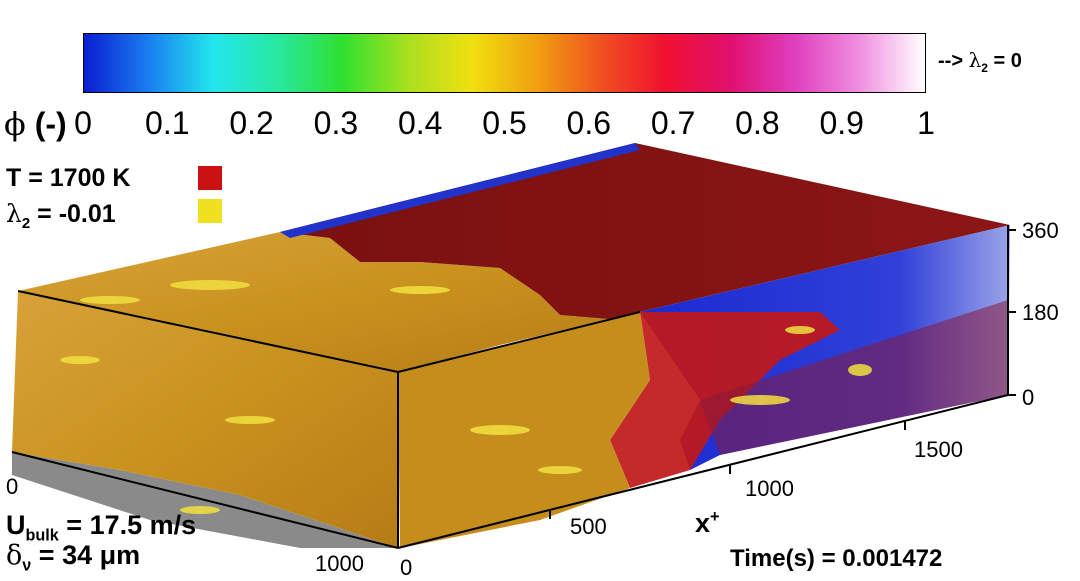 The width and height of the screenshot is (1080, 581). I want to click on x-tick-500: 500, so click(588, 526).